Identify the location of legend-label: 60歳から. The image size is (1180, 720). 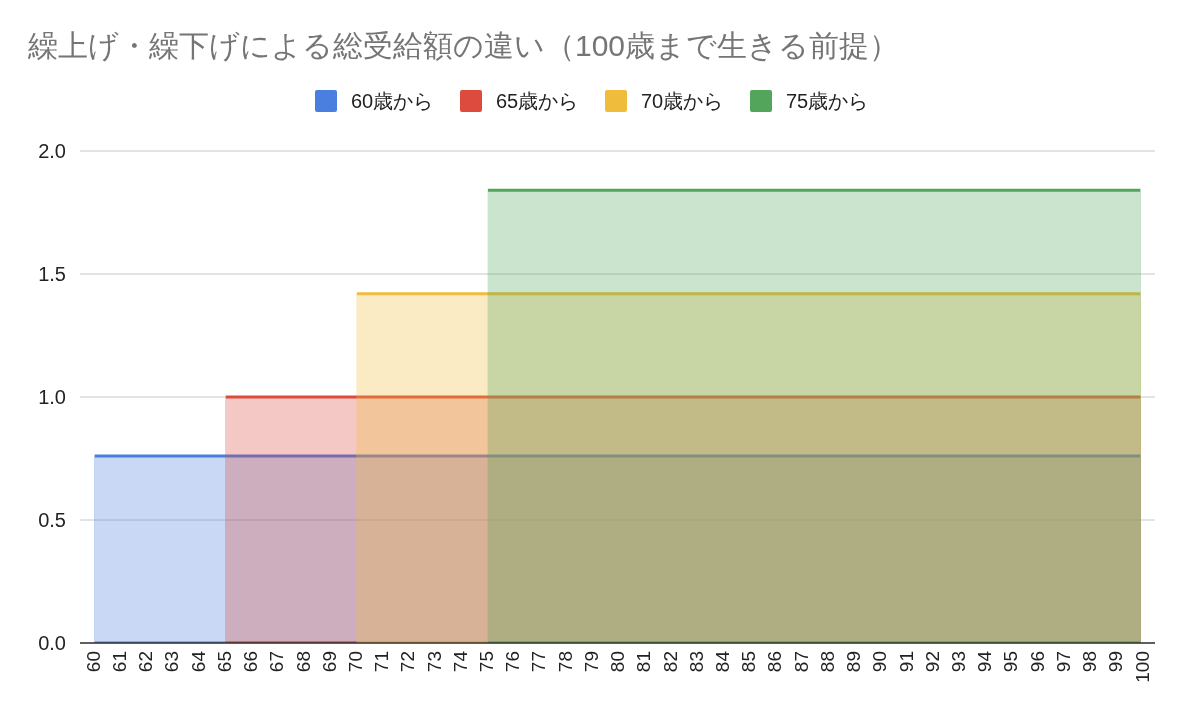
(392, 101).